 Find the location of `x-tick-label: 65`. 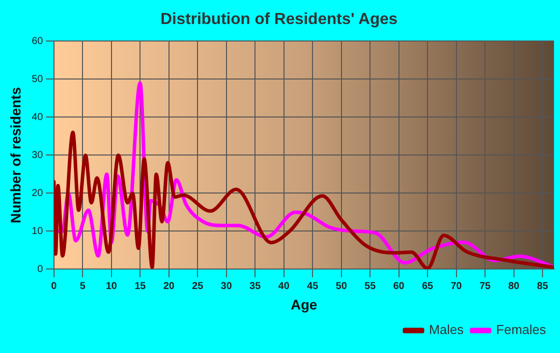

x-tick-label: 65 is located at coordinates (428, 286).